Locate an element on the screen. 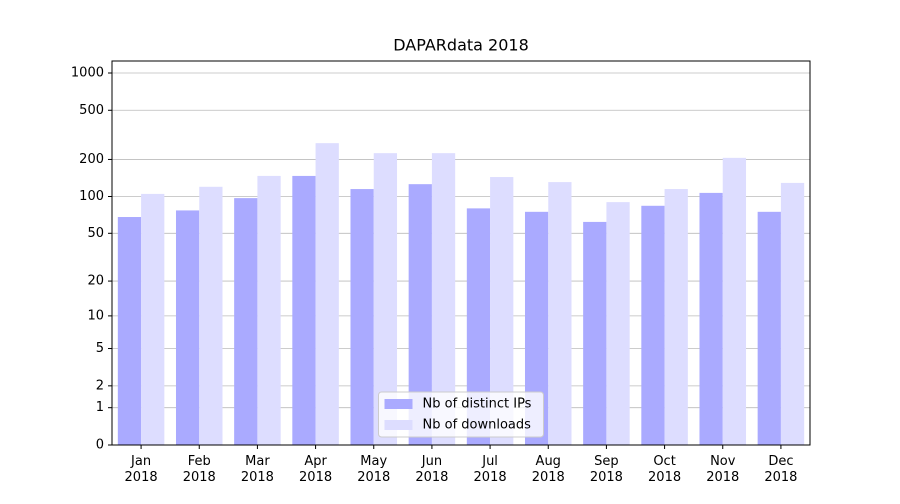 The height and width of the screenshot is (504, 900). x-tick-label: Oct 2018 is located at coordinates (664, 469).